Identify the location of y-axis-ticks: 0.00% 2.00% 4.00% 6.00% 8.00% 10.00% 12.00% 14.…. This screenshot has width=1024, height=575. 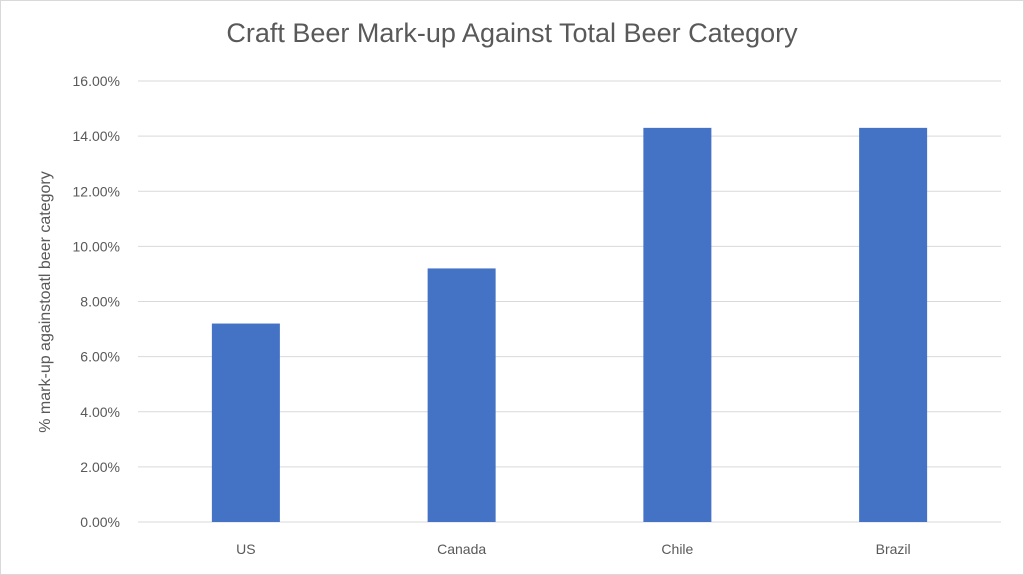
(96, 301).